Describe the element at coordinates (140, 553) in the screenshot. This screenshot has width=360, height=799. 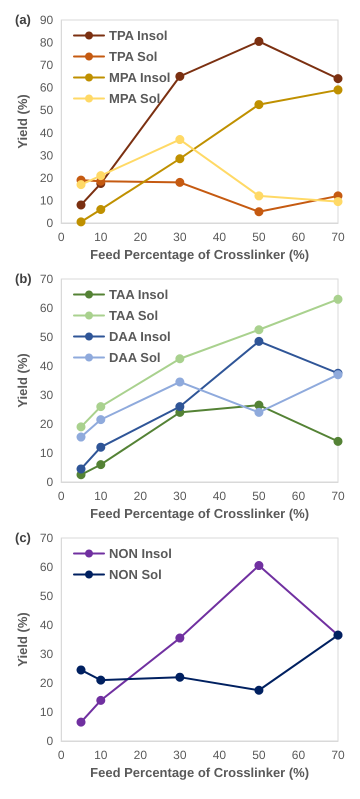
I see `legend-label: NON Insol` at that location.